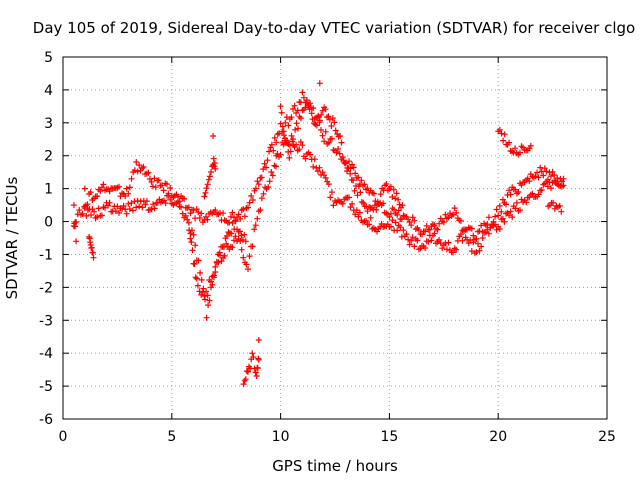  Describe the element at coordinates (48, 91) in the screenshot. I see `y-tick-label: 4` at that location.